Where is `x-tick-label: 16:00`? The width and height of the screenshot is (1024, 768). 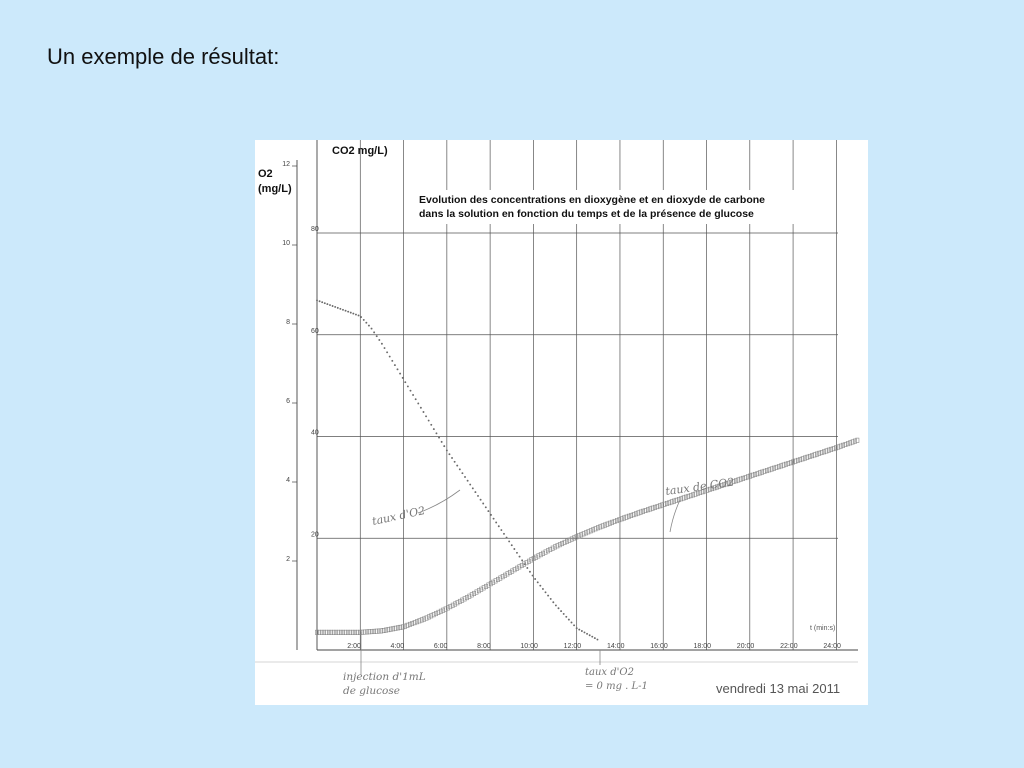 x-tick-label: 16:00 is located at coordinates (659, 646).